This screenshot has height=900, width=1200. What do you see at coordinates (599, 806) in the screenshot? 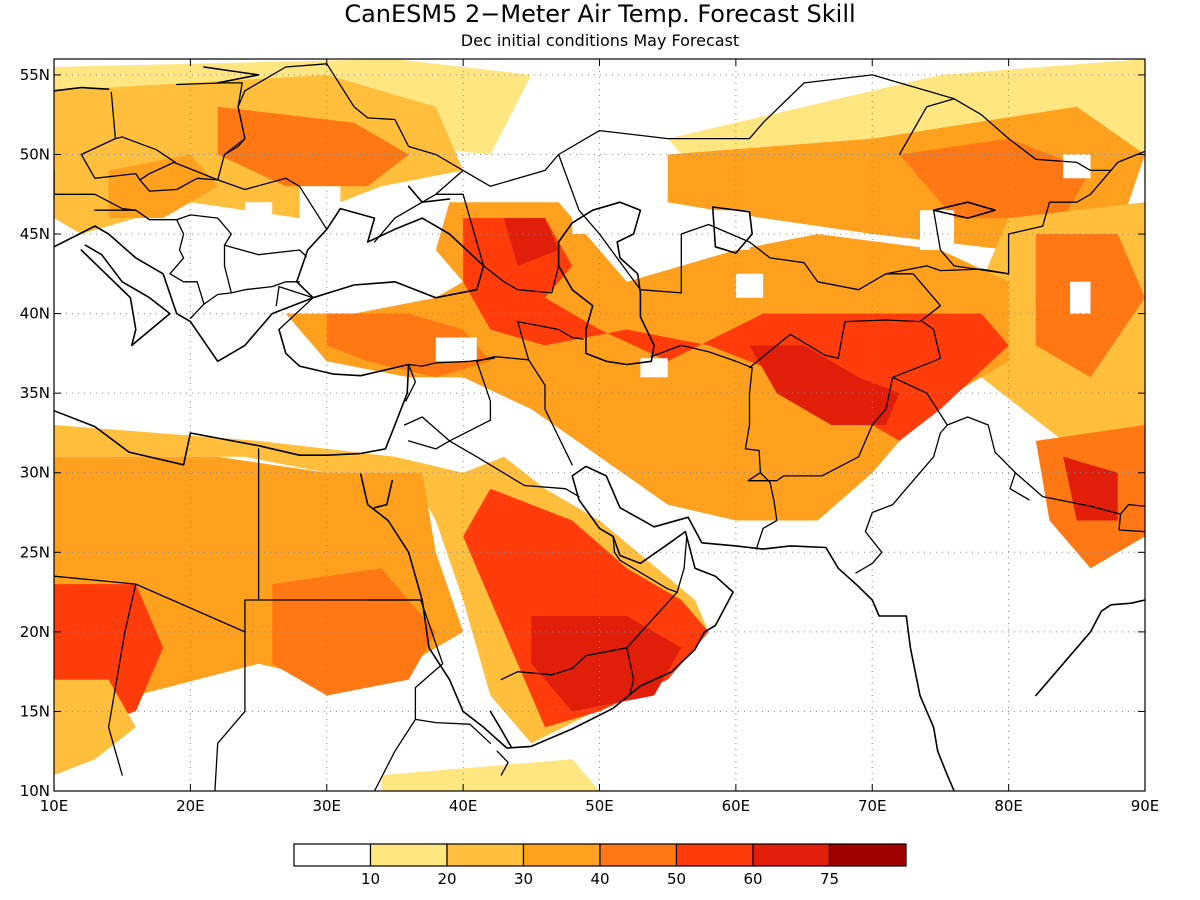
I see `lon-tick-label: 50E` at bounding box center [599, 806].